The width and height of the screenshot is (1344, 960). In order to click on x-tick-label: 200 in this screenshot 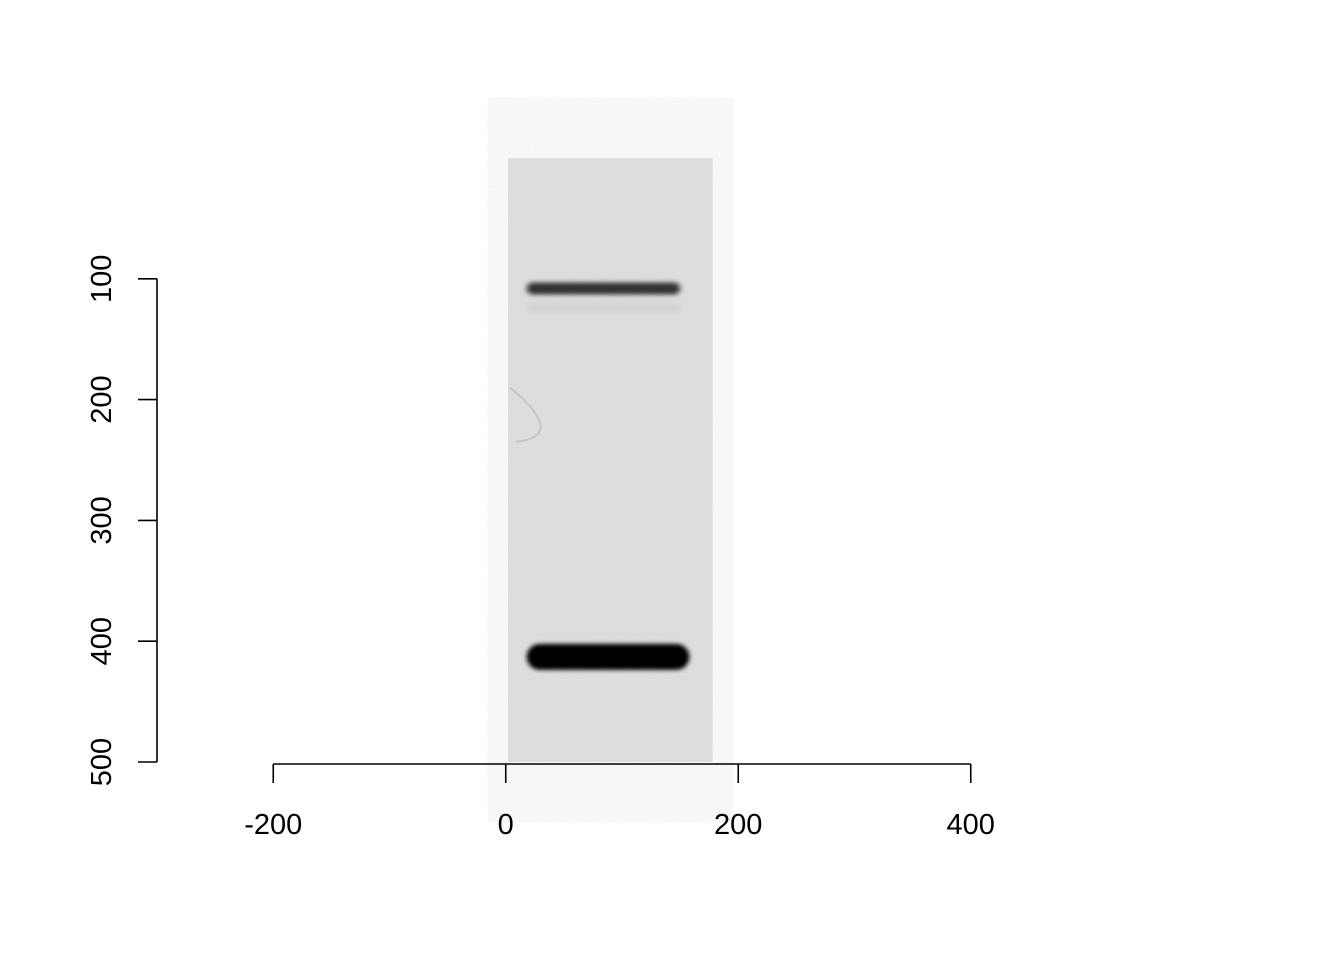, I will do `click(738, 825)`.